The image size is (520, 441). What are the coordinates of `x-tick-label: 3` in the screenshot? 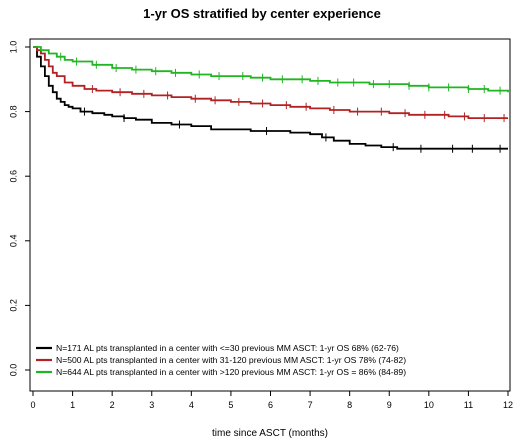 It's located at (151, 405).